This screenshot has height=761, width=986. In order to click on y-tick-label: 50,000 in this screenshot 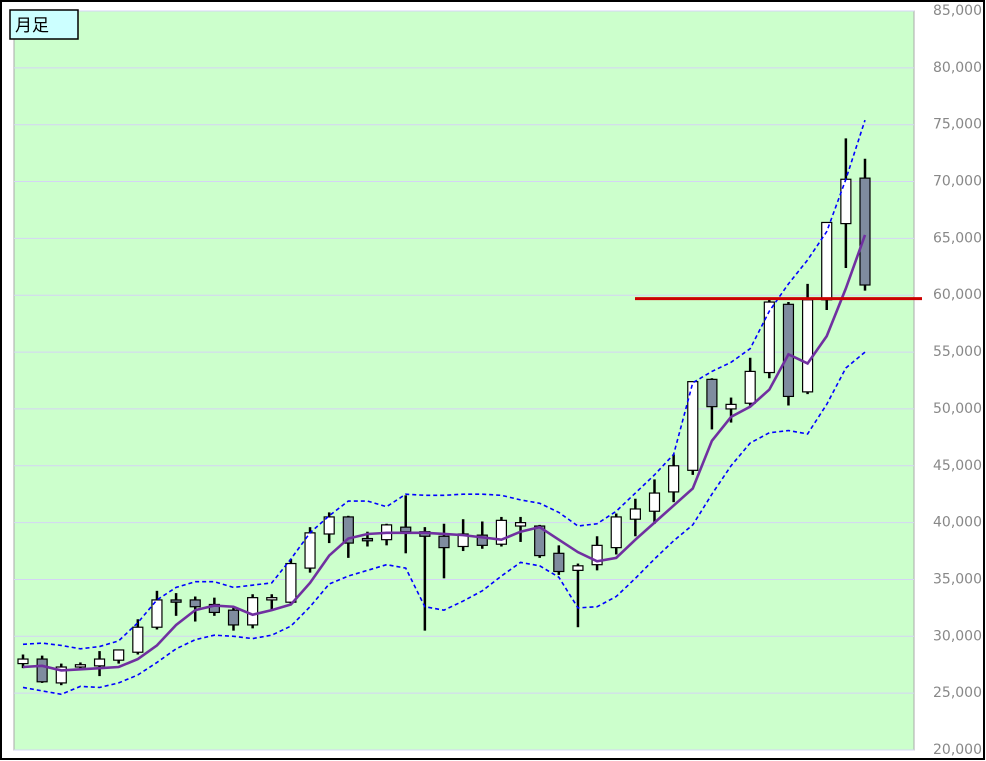, I will do `click(957, 409)`.